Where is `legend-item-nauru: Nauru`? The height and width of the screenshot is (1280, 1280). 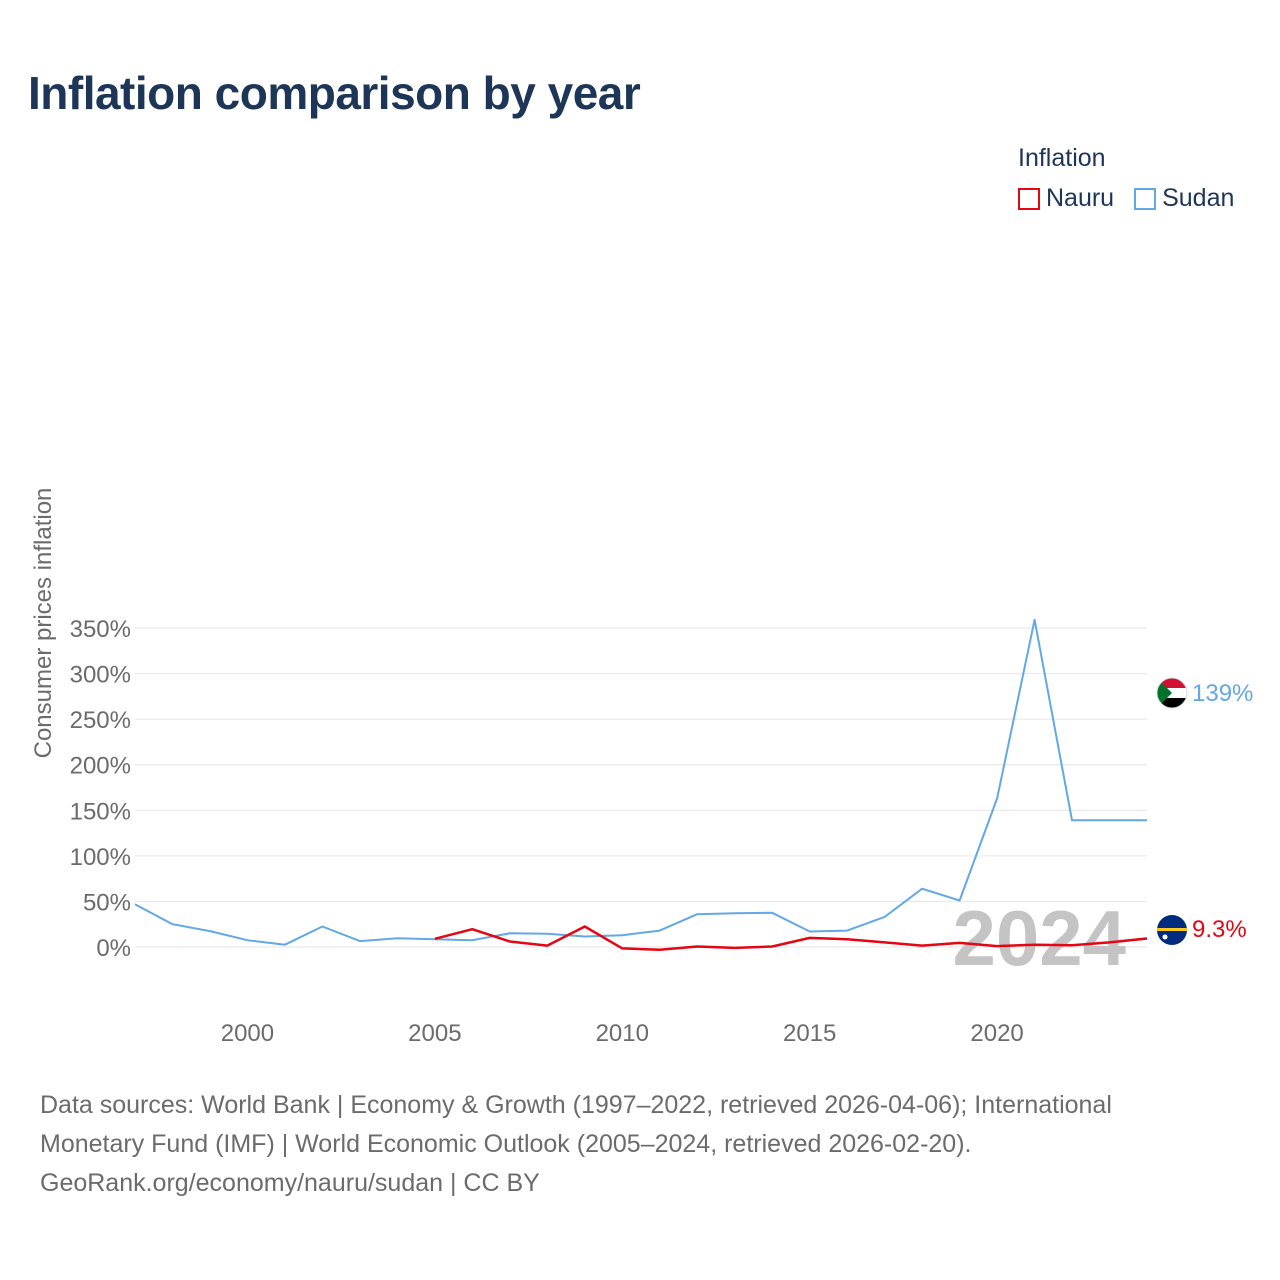 legend-item-nauru: Nauru is located at coordinates (1066, 198).